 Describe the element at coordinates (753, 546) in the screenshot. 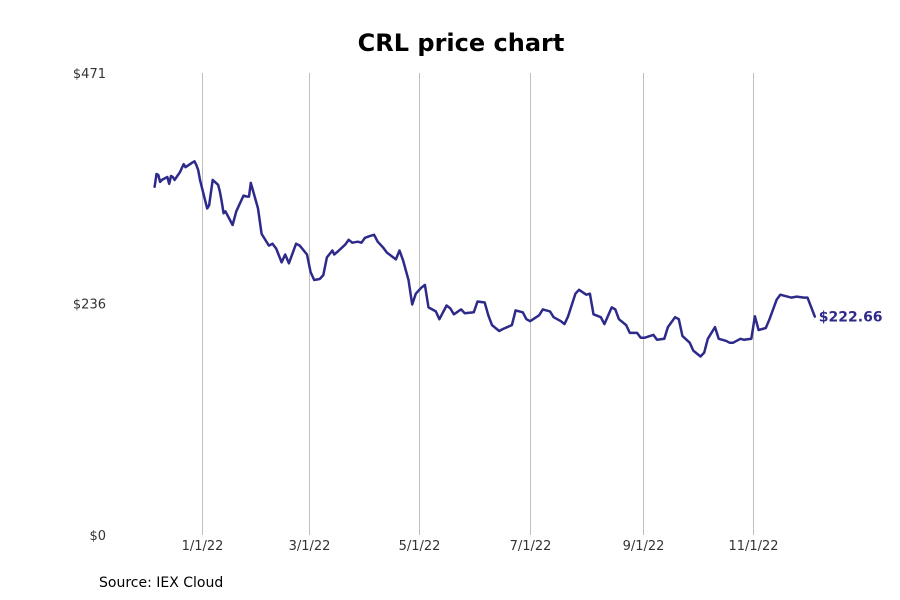

I see `x-tick-label-5: 11/1/22` at that location.